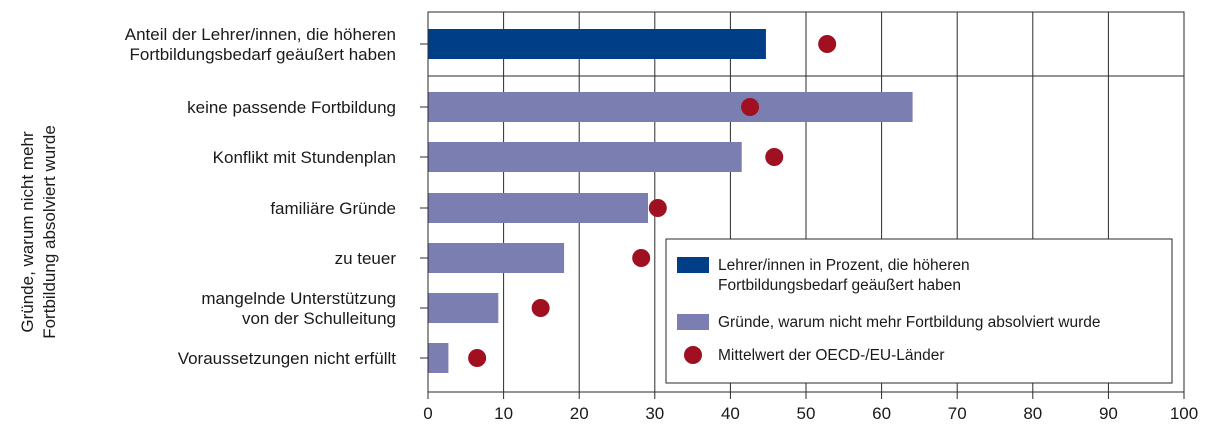 The height and width of the screenshot is (429, 1215). What do you see at coordinates (1184, 413) in the screenshot?
I see `x-tick-label: 100` at bounding box center [1184, 413].